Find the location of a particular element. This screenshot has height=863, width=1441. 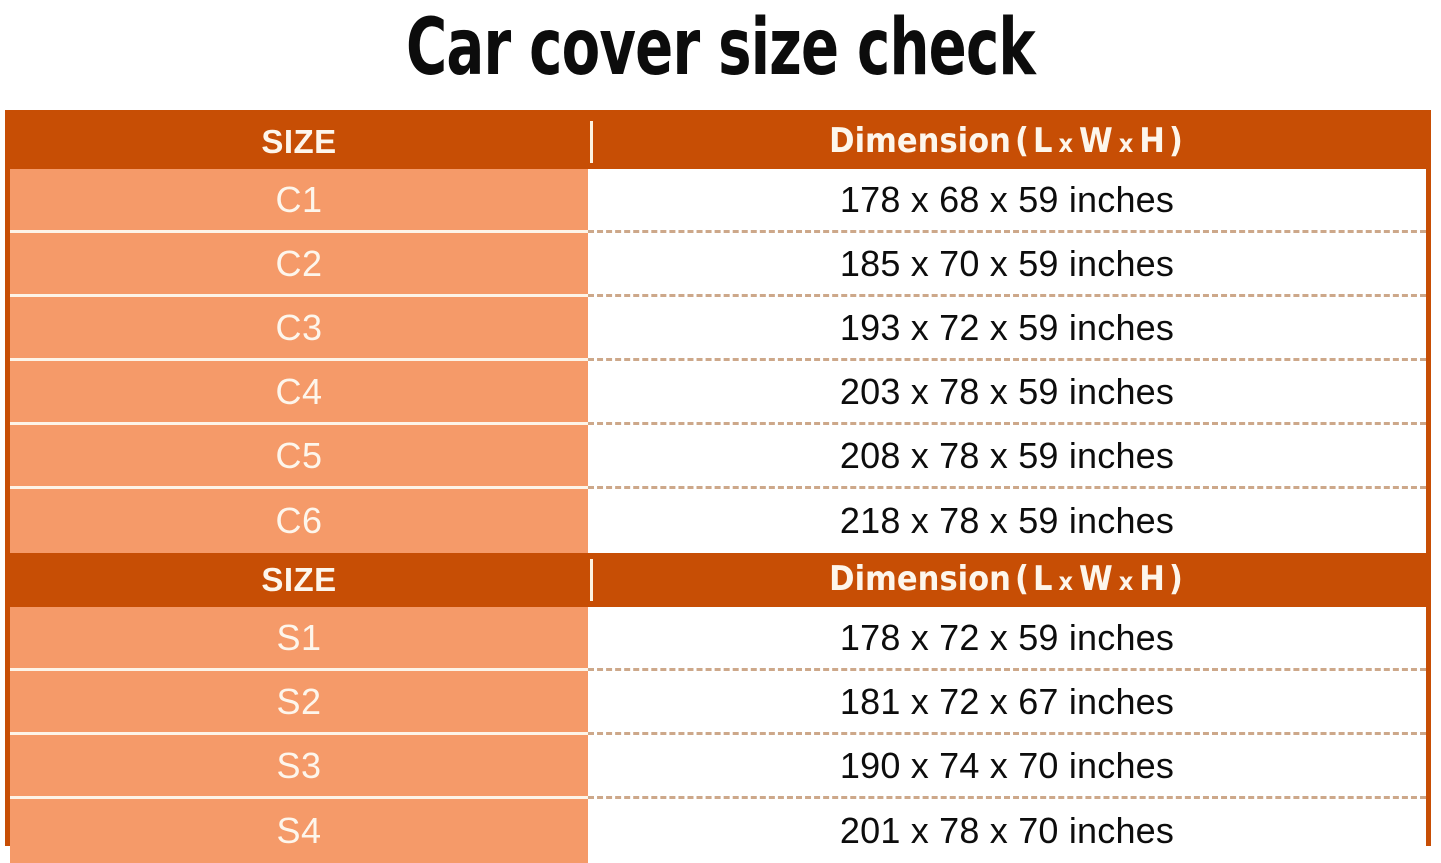

cell-size: C3 is located at coordinates (299, 329).